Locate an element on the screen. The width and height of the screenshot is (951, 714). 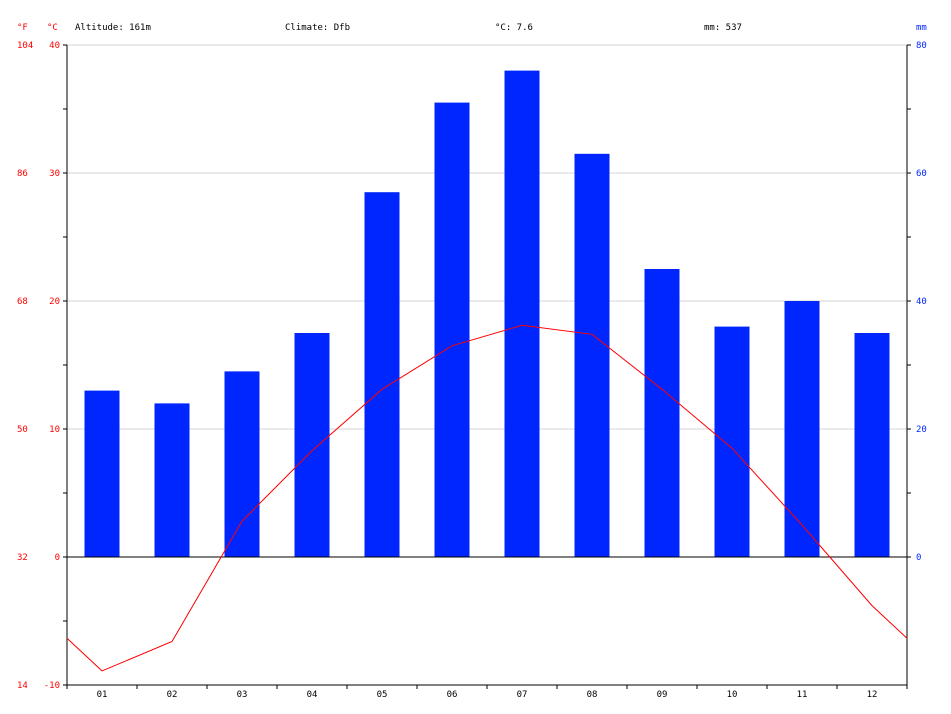
month-label-05: 05 is located at coordinates (382, 695).